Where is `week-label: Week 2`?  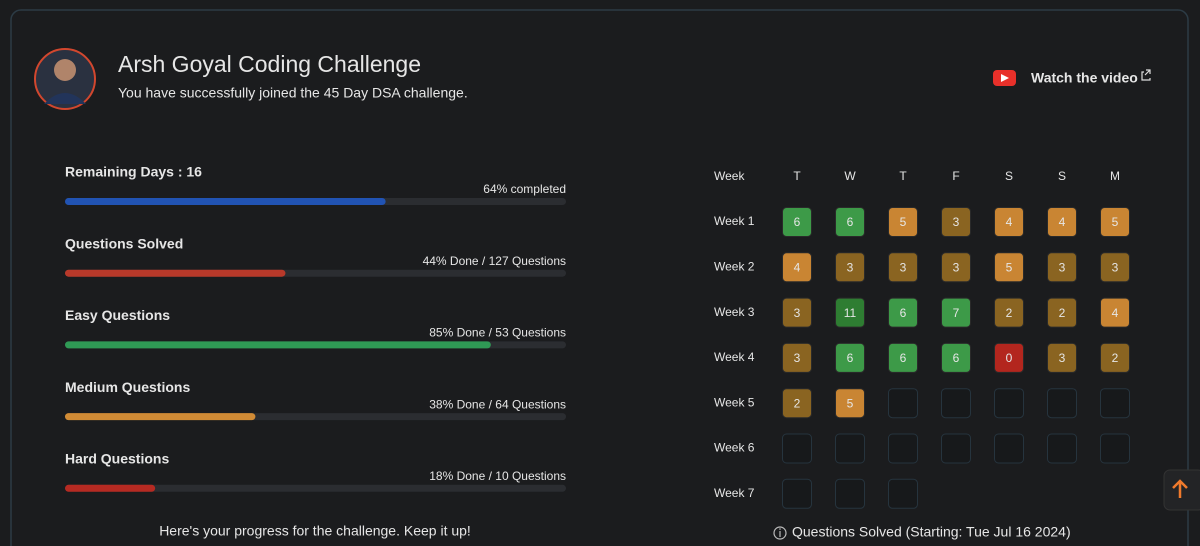
week-label: Week 2 is located at coordinates (734, 266).